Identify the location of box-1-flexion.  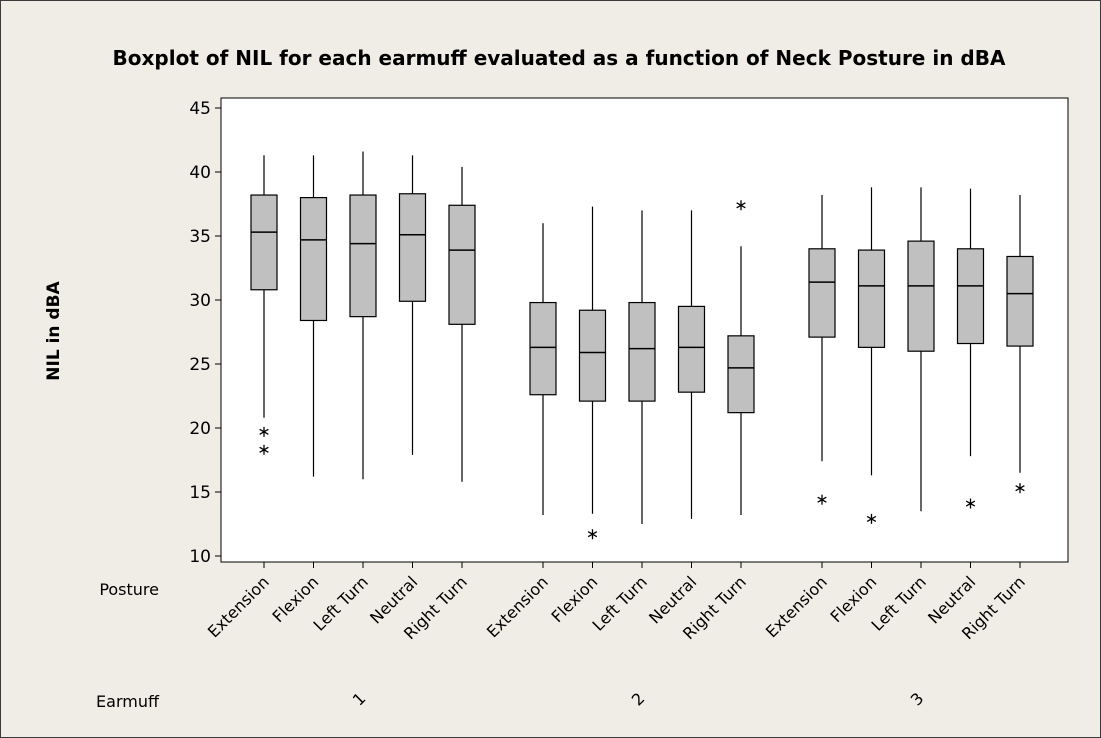
(313, 316).